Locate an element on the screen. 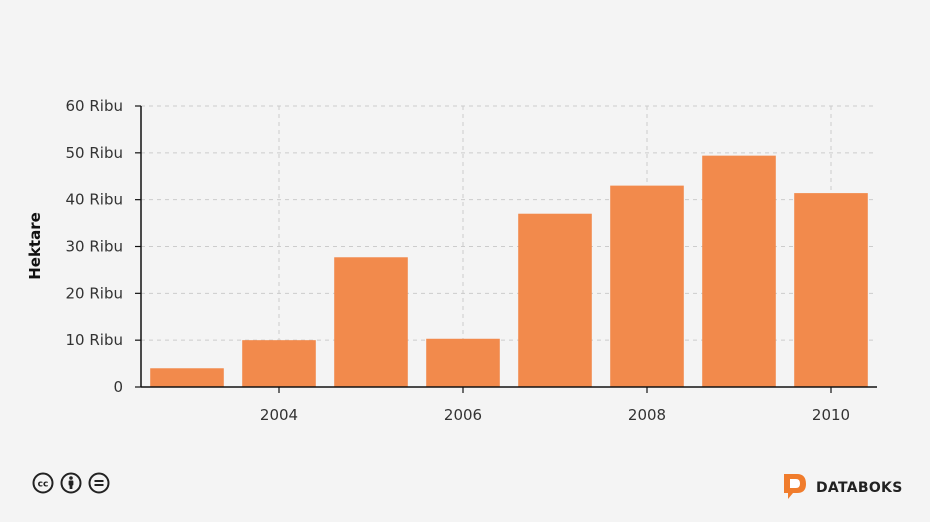 The height and width of the screenshot is (522, 930). y-tick-label: 20 Ribu is located at coordinates (94, 293).